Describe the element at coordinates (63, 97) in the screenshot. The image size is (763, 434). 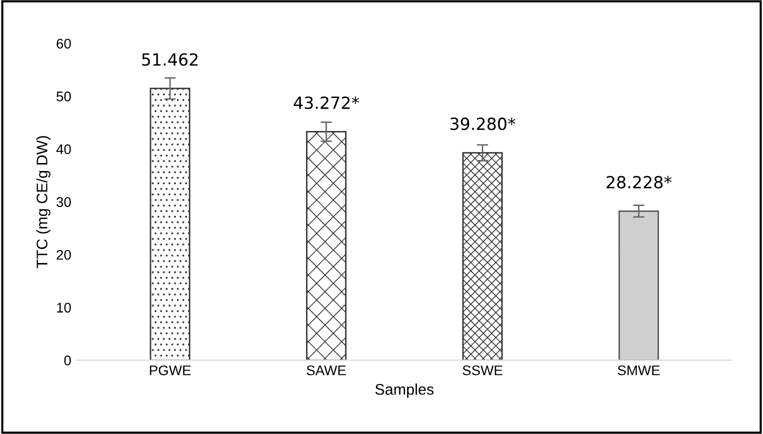
I see `y-tick-label: 50` at that location.